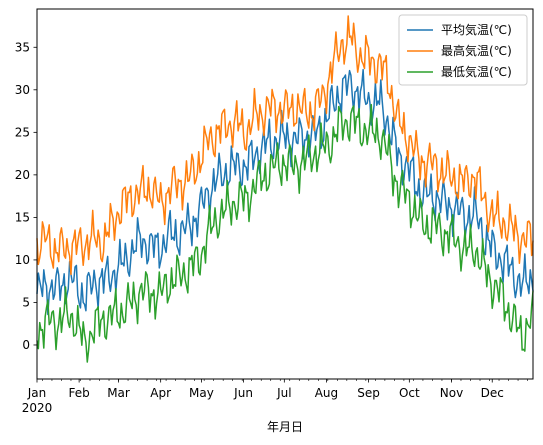  I want to click on x-tick-label: Nov, so click(451, 393).